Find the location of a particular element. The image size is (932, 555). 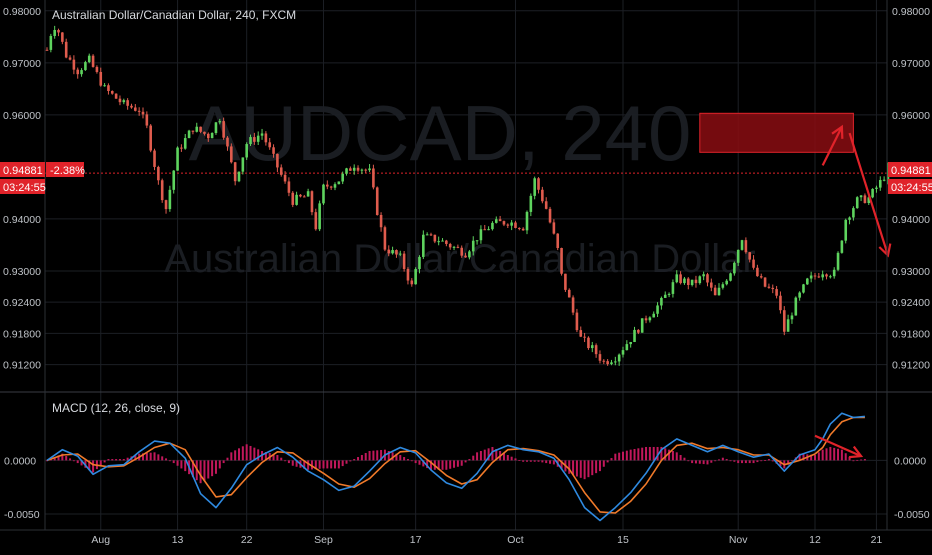

arrow-up-shaft is located at coordinates (832, 146).